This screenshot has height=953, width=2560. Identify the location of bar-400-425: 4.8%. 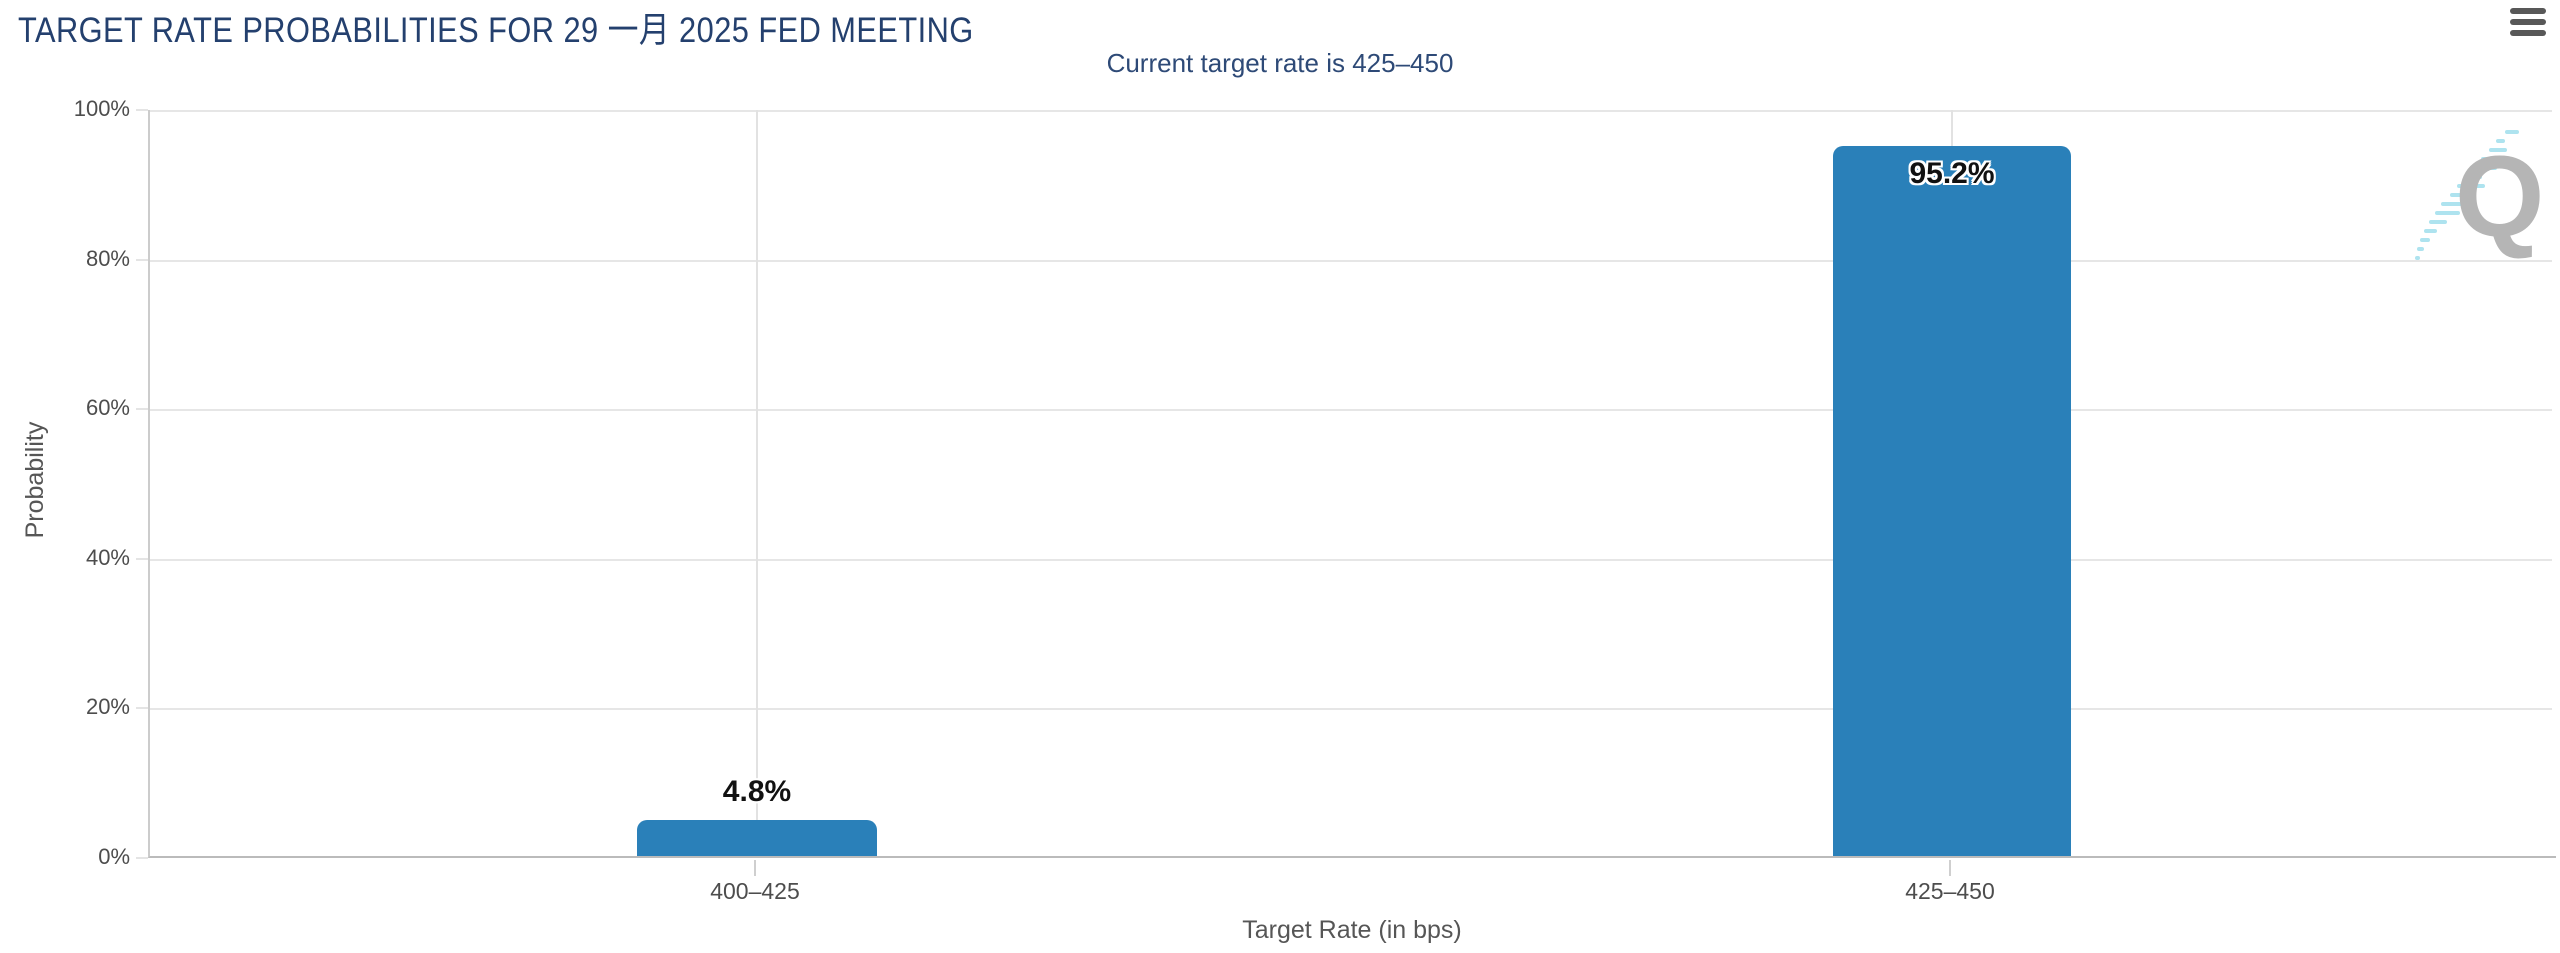
(757, 483).